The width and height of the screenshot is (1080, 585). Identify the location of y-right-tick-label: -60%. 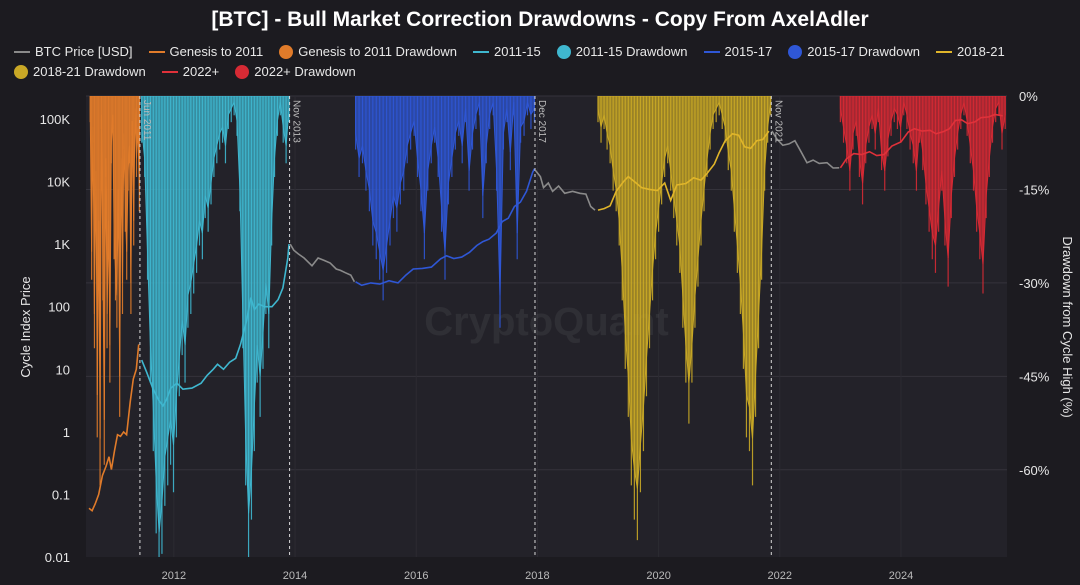
(1034, 470).